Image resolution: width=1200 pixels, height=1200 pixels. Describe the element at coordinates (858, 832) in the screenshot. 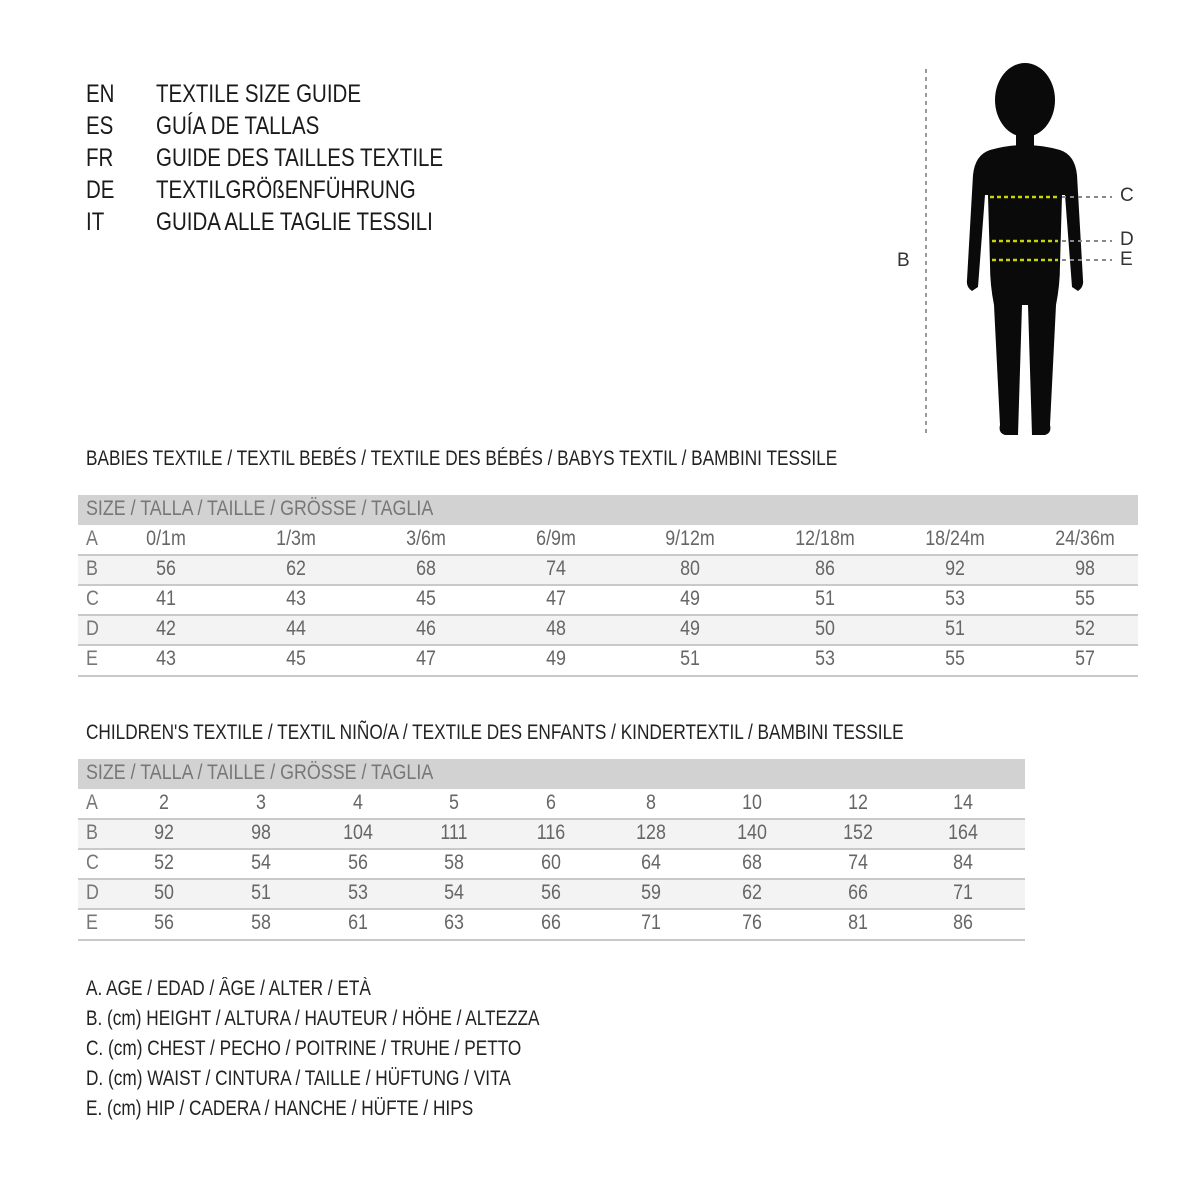

I see `table-cell: 152` at that location.